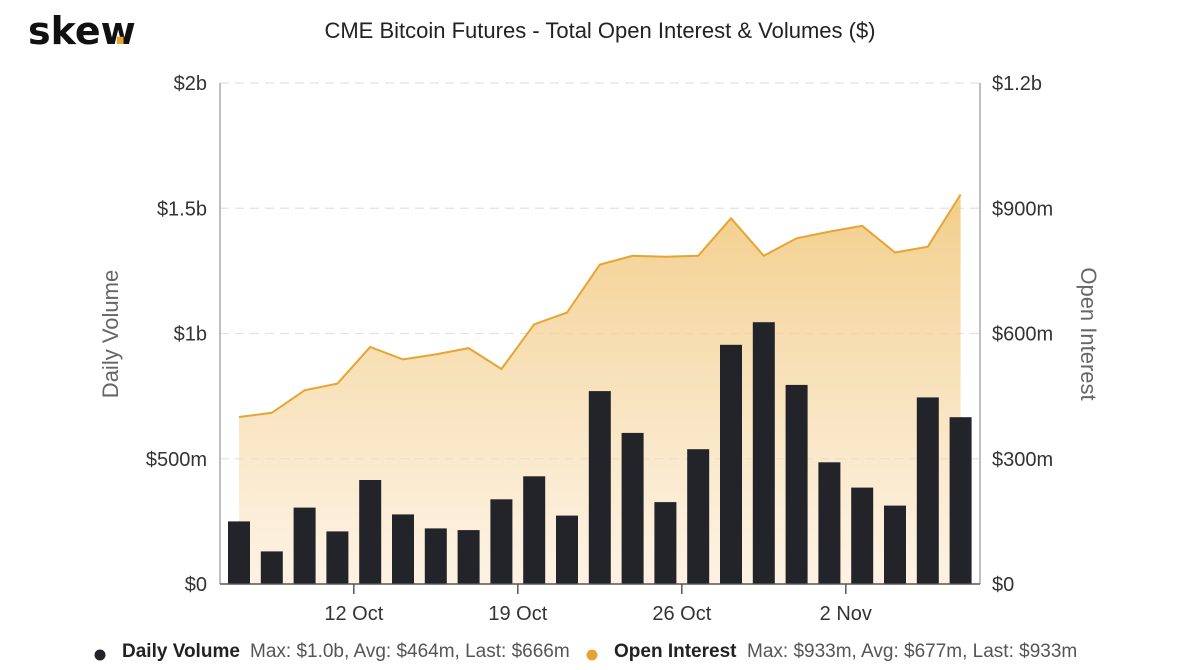 The height and width of the screenshot is (670, 1200). Describe the element at coordinates (410, 651) in the screenshot. I see `legend-stats-daily-volume: Max: $1.0b, Avg: $464m, Last: $666m` at that location.